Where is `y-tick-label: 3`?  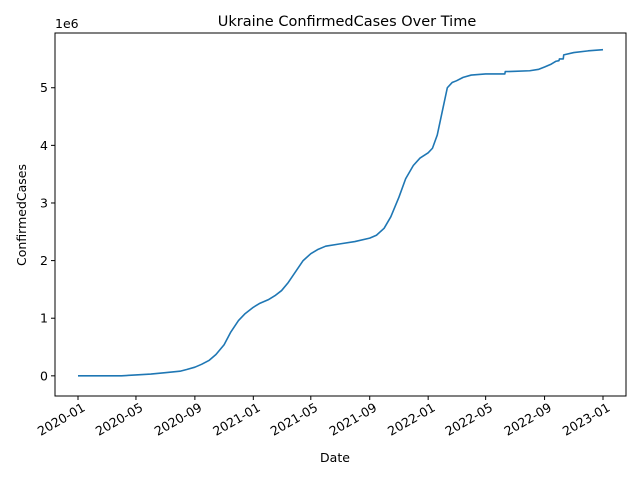 y-tick-label: 3 is located at coordinates (44, 202).